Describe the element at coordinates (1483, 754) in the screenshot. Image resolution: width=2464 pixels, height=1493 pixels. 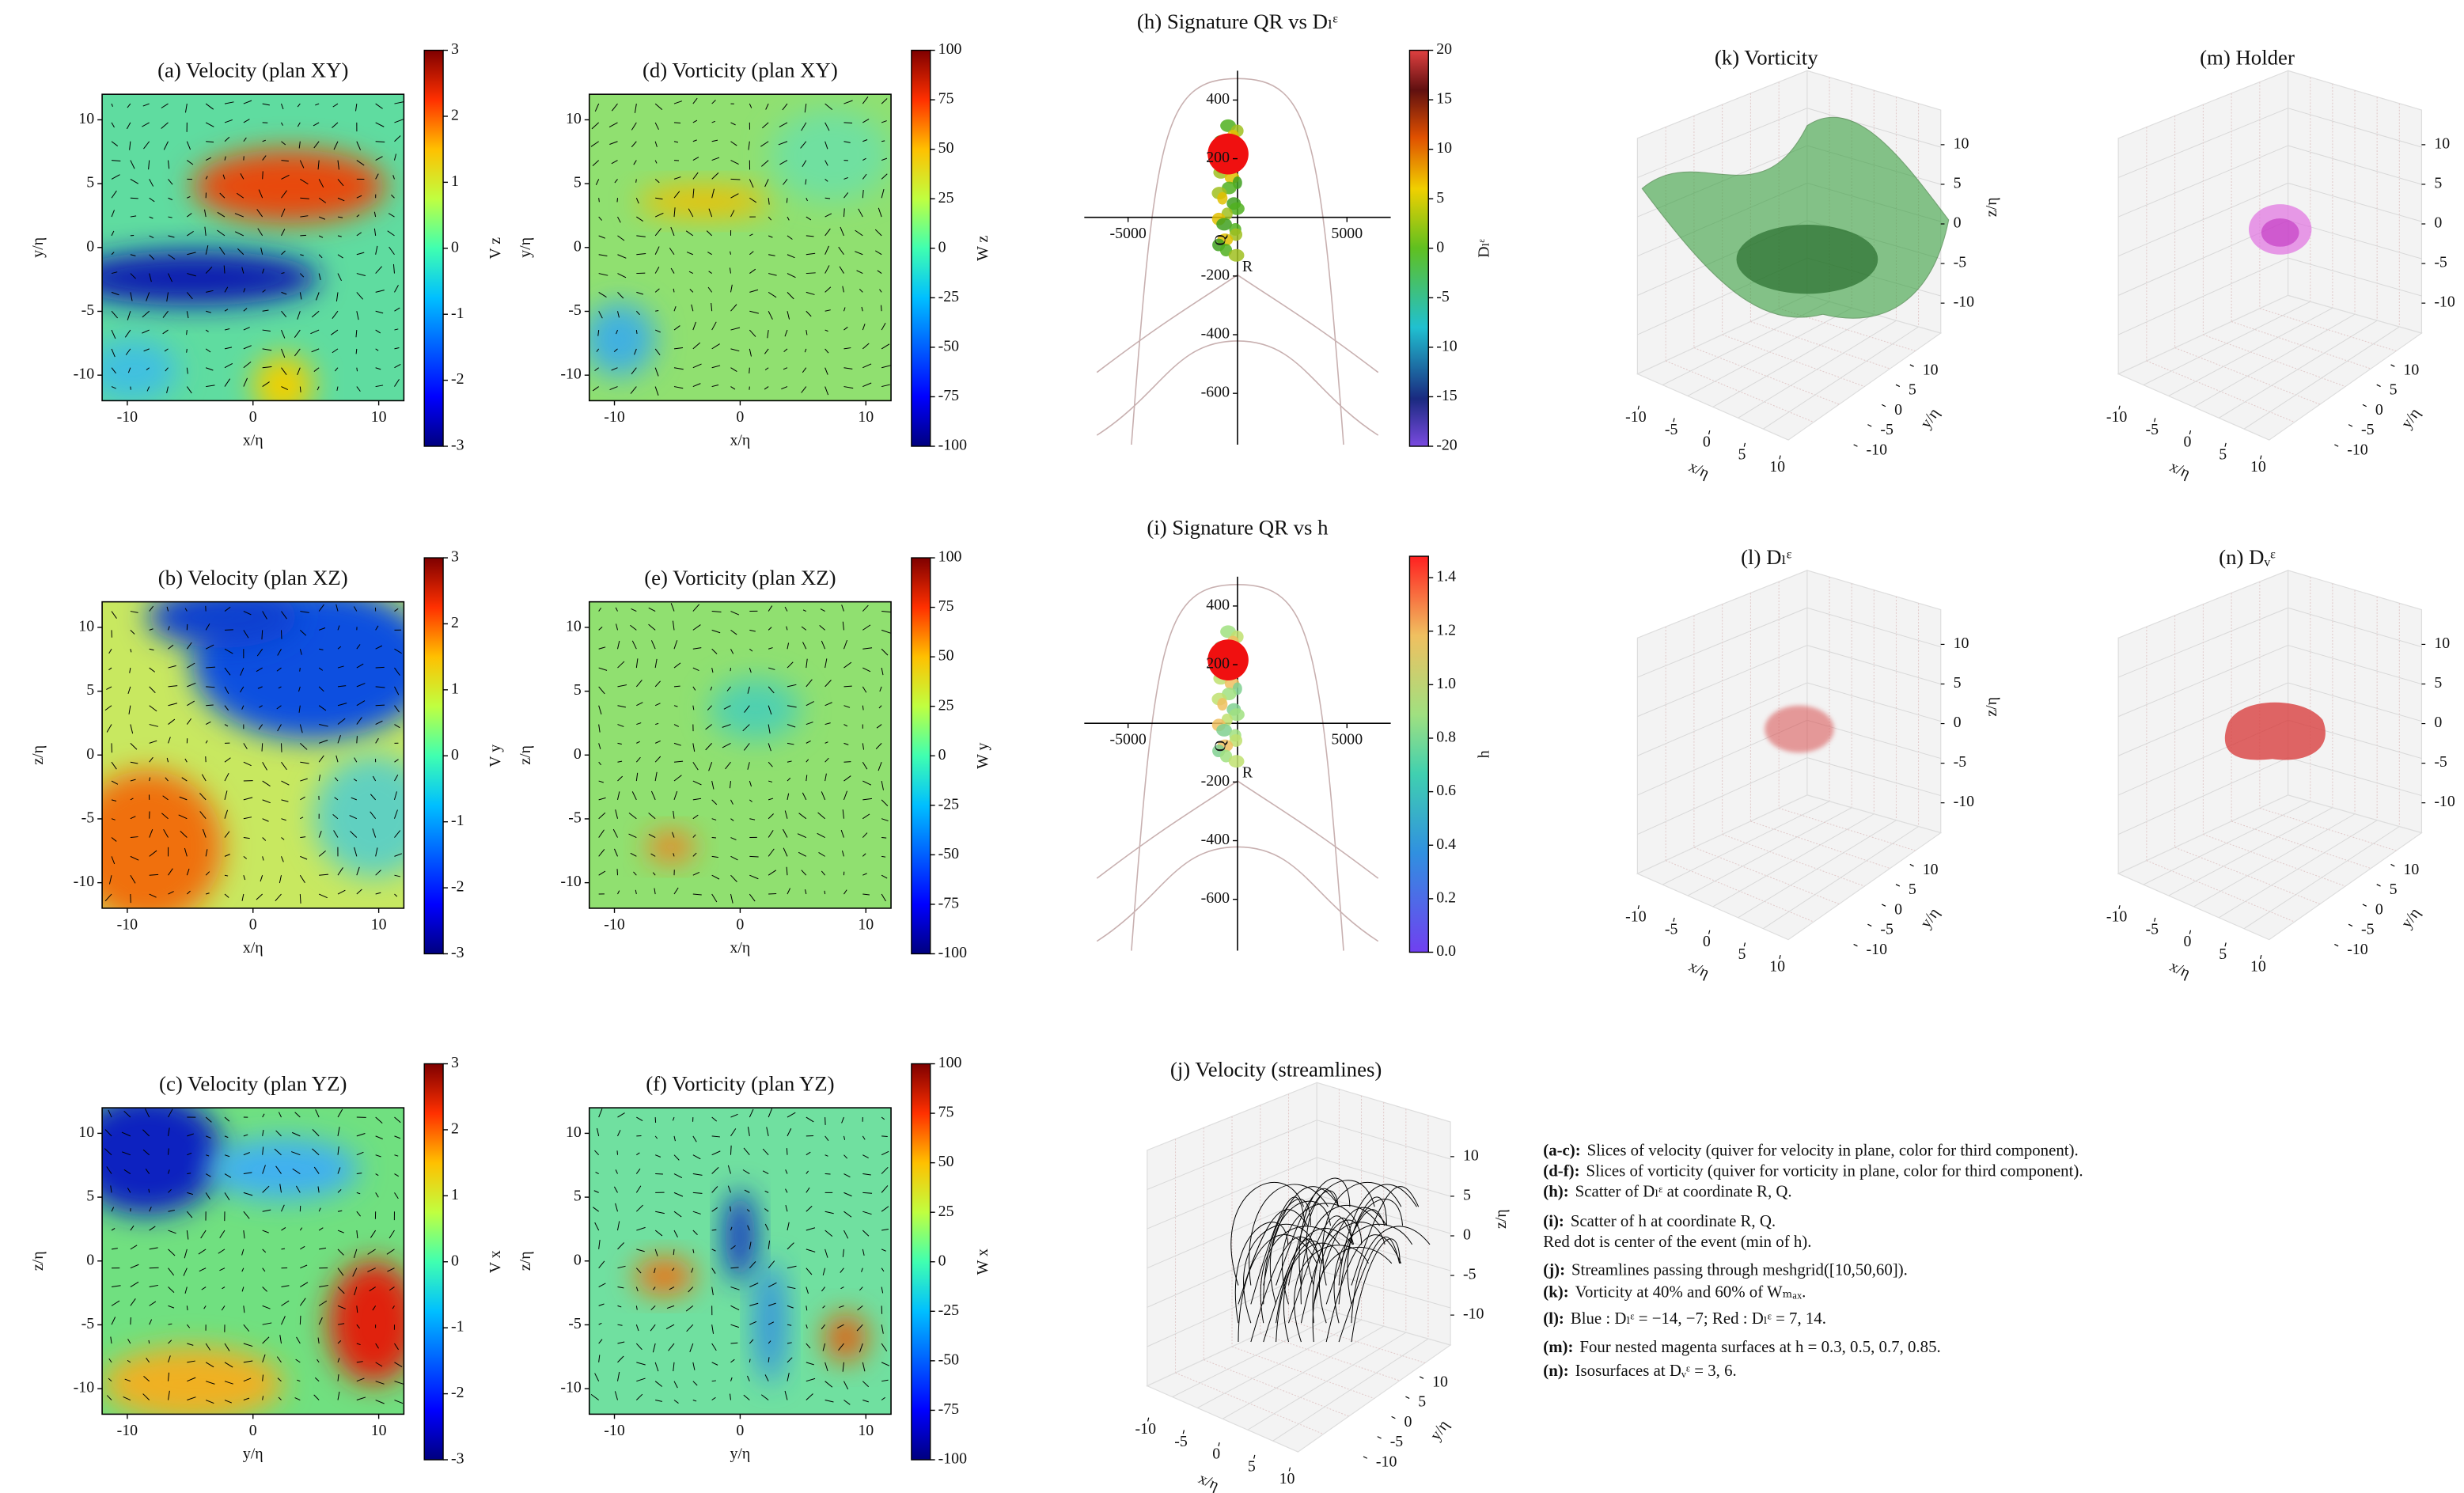
I see `colorbar-label: h` at that location.